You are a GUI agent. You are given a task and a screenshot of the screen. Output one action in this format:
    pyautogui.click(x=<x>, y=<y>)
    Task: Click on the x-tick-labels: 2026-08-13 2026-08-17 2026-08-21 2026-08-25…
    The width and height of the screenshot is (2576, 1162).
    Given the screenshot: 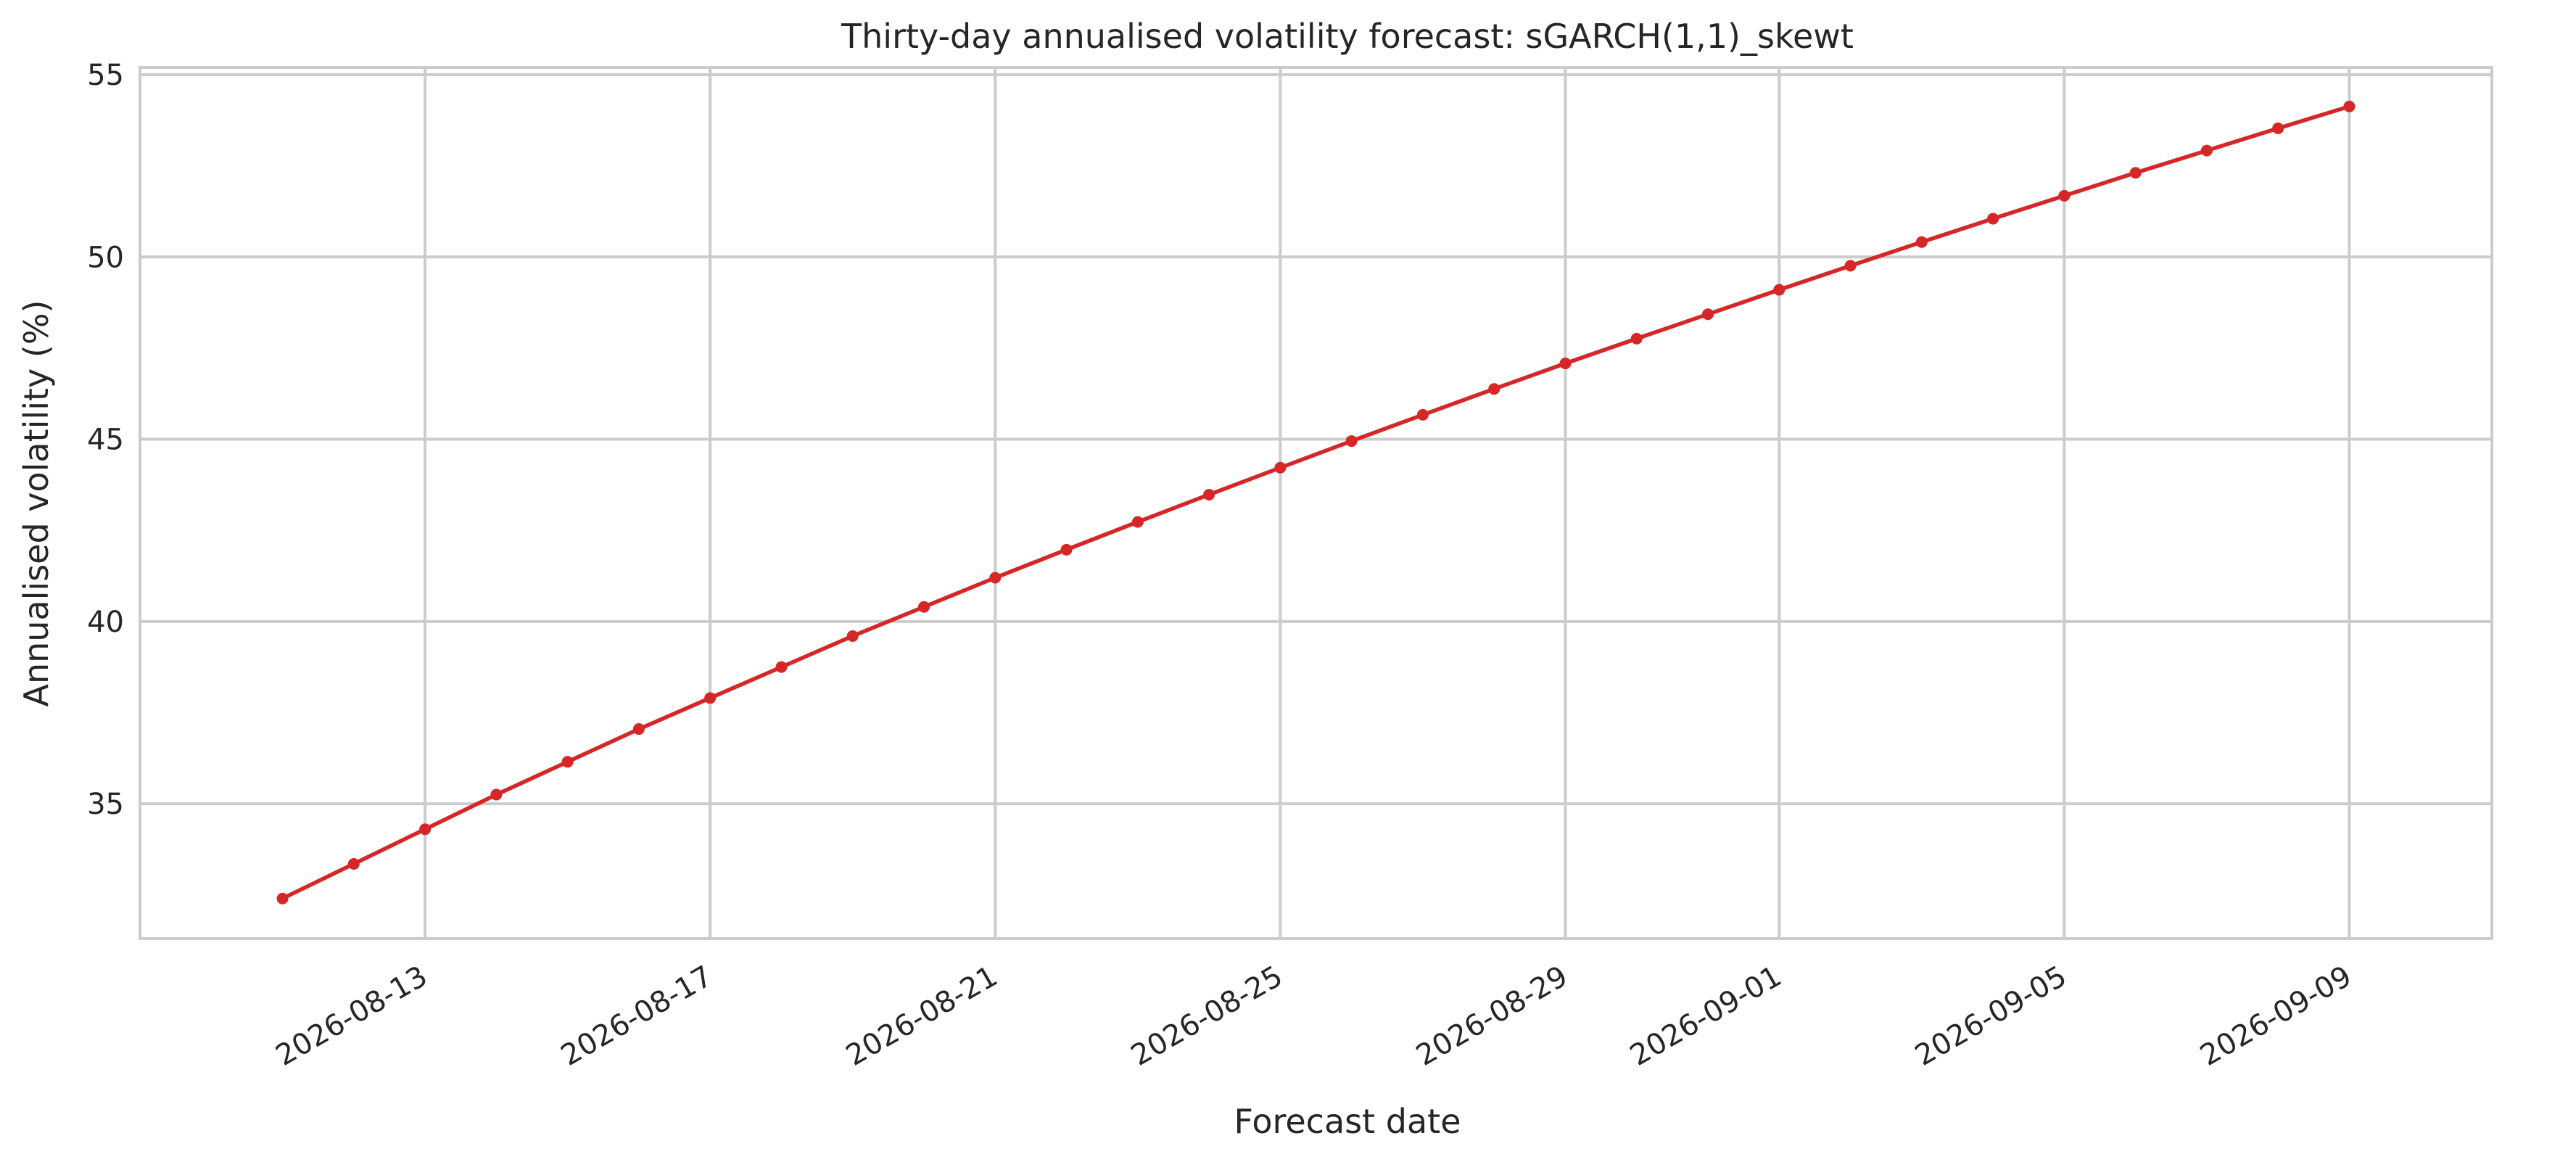 What is the action you would take?
    pyautogui.click(x=1314, y=1016)
    